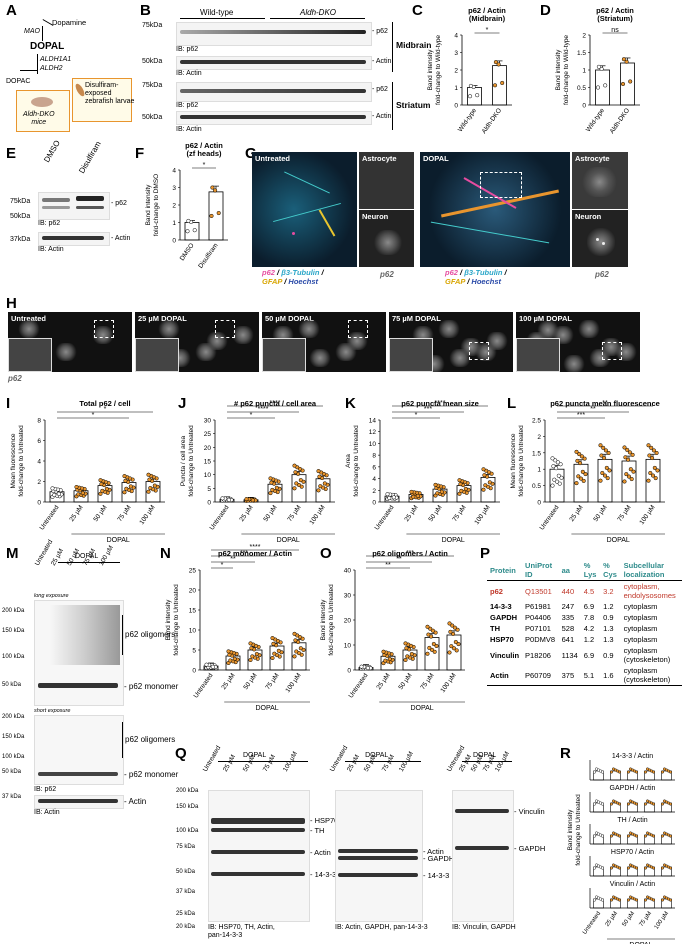  I want to click on y-tick-label: 5, so click(194, 651).